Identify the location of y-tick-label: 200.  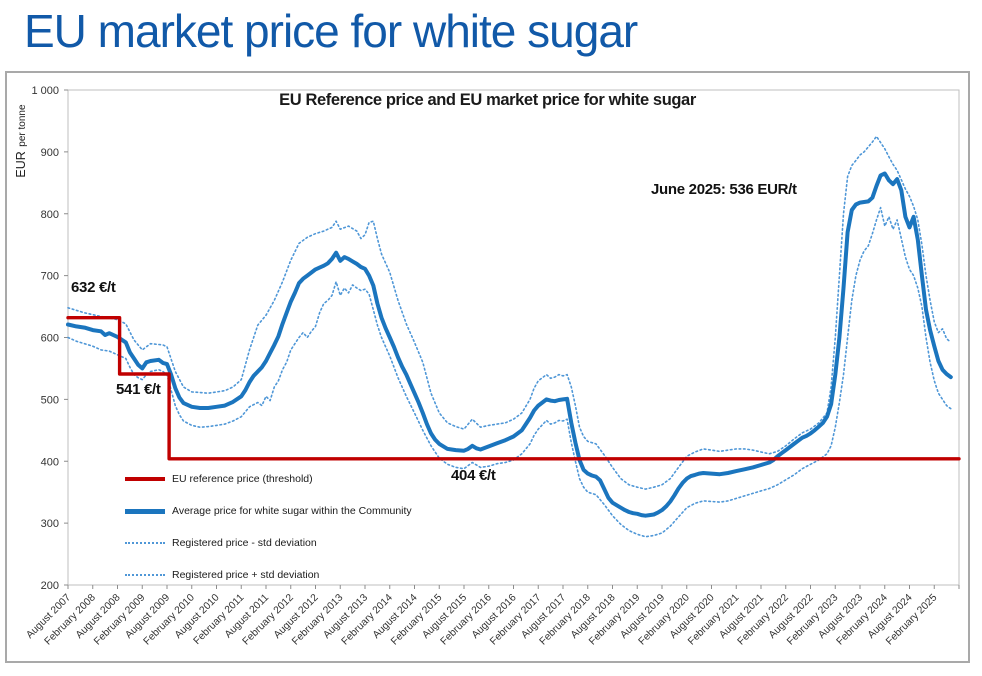
(50, 586).